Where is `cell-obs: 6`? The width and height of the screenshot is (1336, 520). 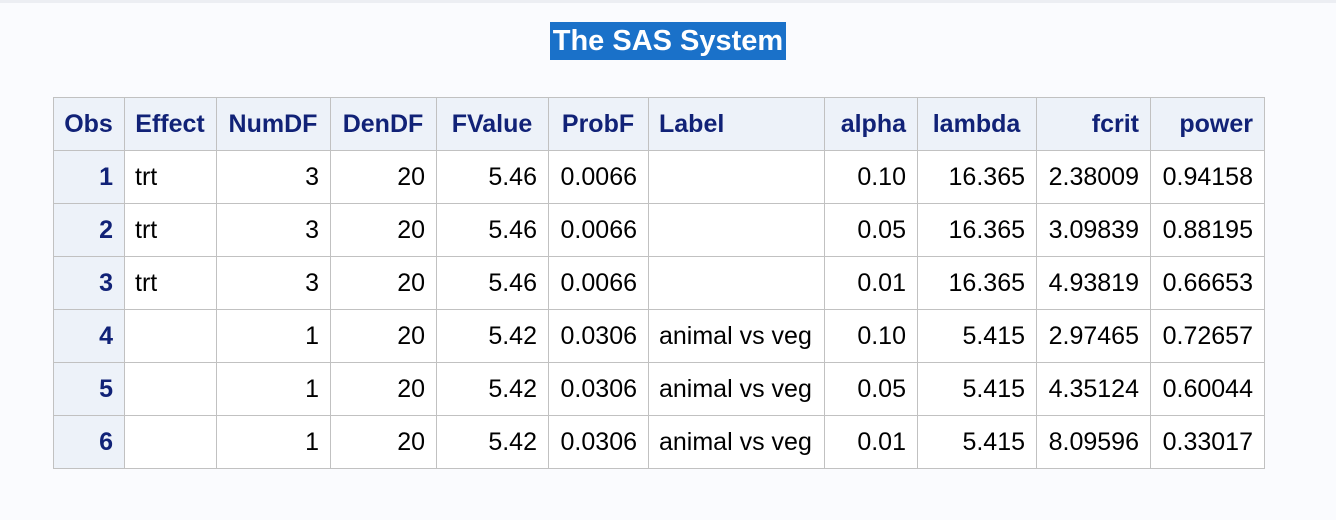
cell-obs: 6 is located at coordinates (89, 442).